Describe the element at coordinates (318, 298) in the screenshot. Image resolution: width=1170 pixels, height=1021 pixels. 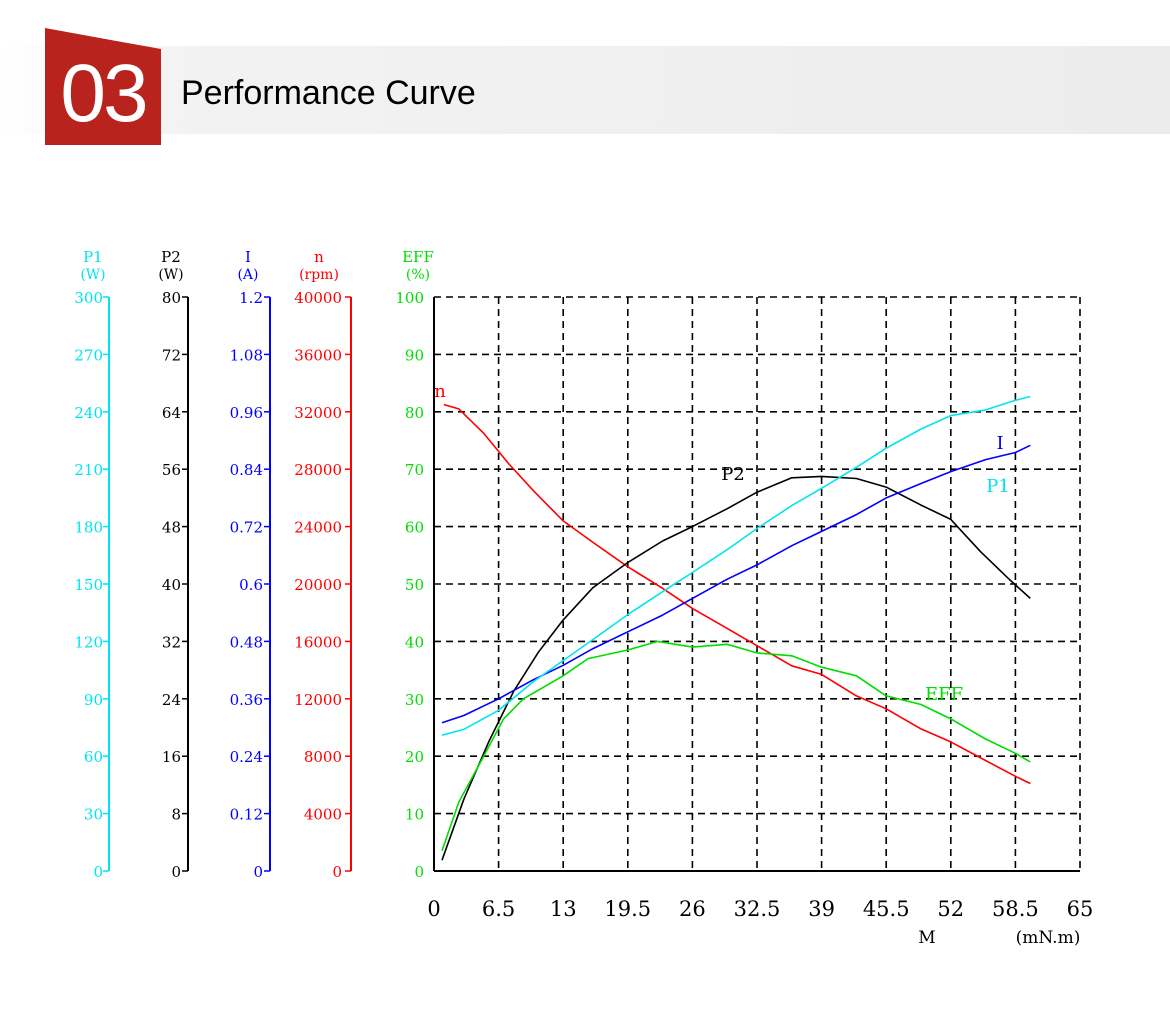
I see `y-tick-label-n: 40000` at that location.